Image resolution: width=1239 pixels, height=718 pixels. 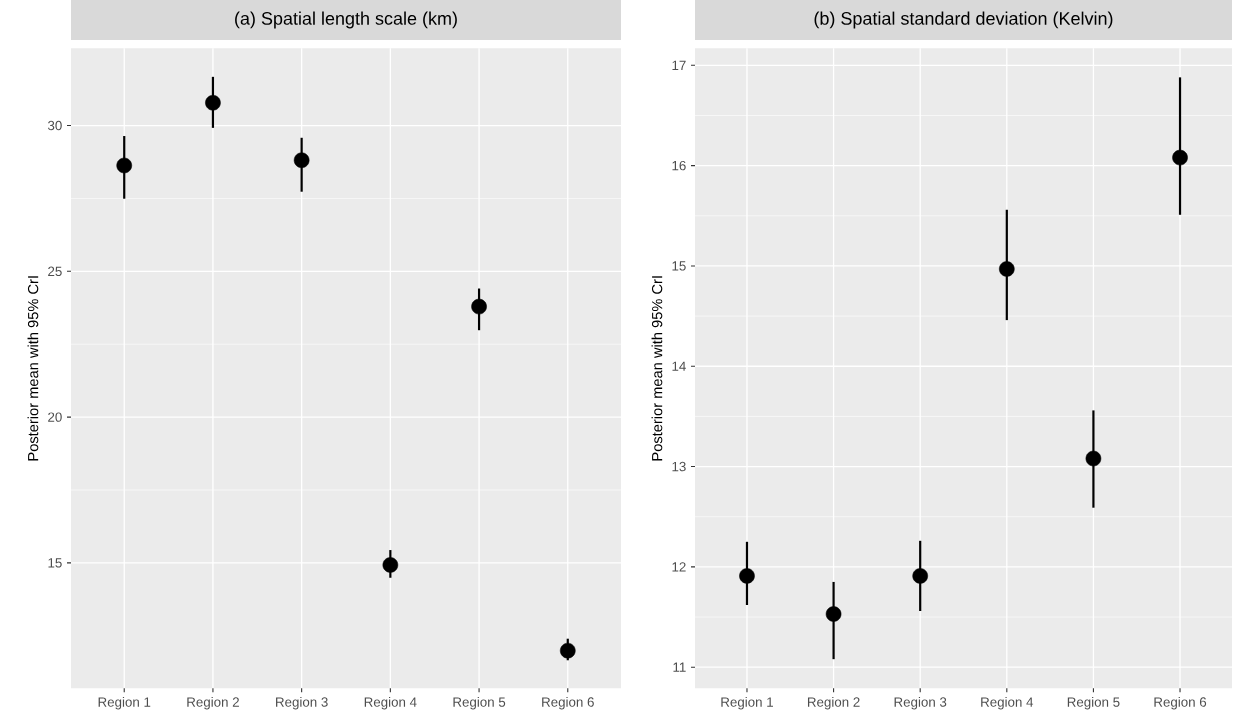 What do you see at coordinates (679, 65) in the screenshot?
I see `y-tick-label: 17` at bounding box center [679, 65].